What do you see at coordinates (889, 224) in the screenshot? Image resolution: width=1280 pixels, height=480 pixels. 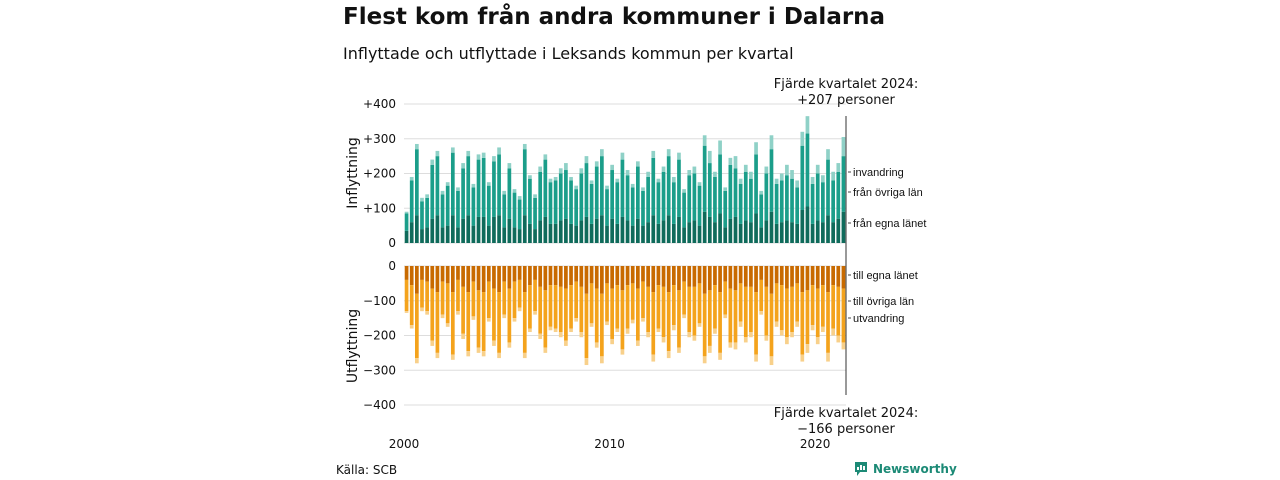 I see `segment-label-inflyttning: från egna länet` at bounding box center [889, 224].